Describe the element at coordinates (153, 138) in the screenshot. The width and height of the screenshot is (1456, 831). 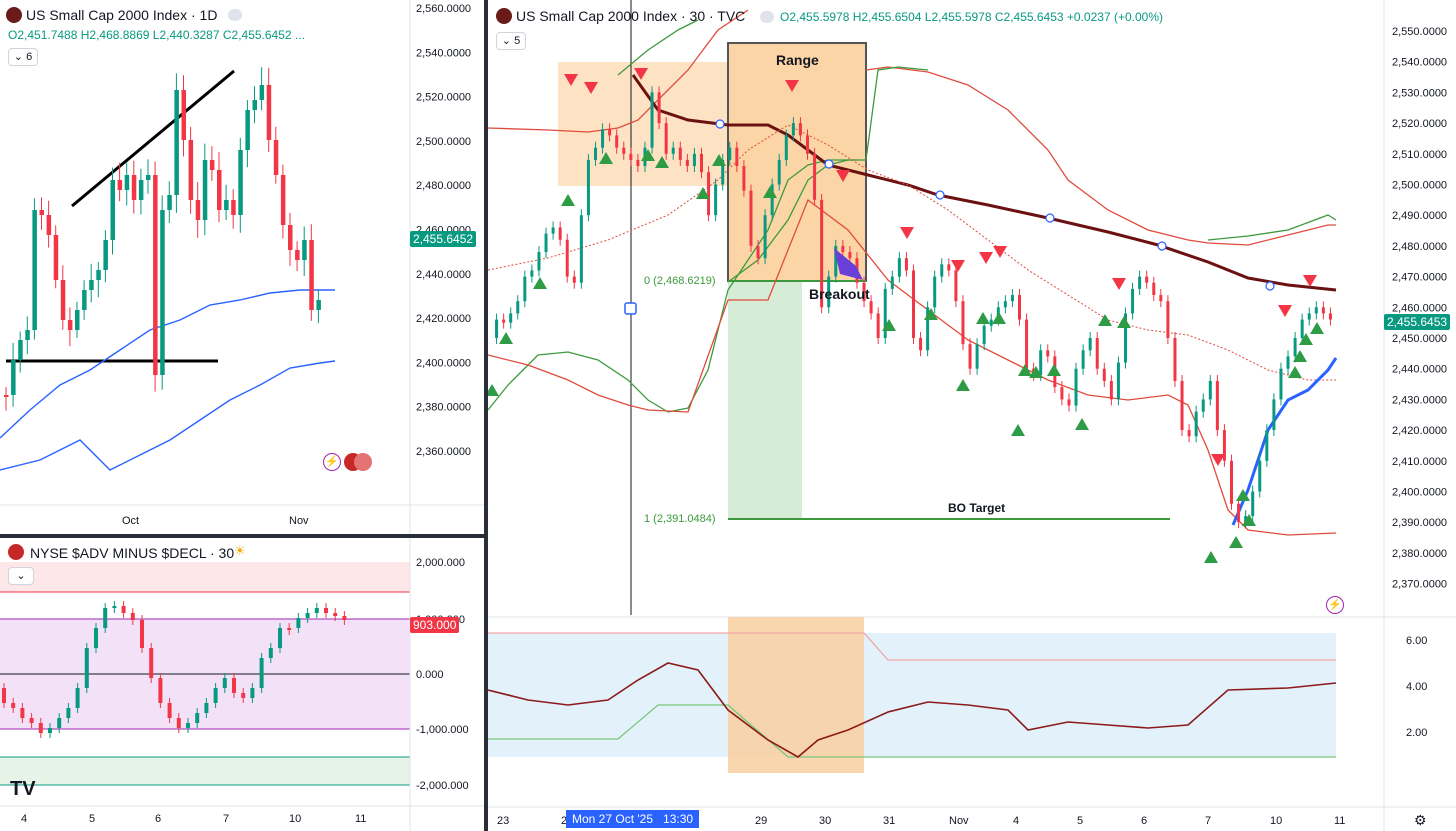
I see `rising-trendline` at that location.